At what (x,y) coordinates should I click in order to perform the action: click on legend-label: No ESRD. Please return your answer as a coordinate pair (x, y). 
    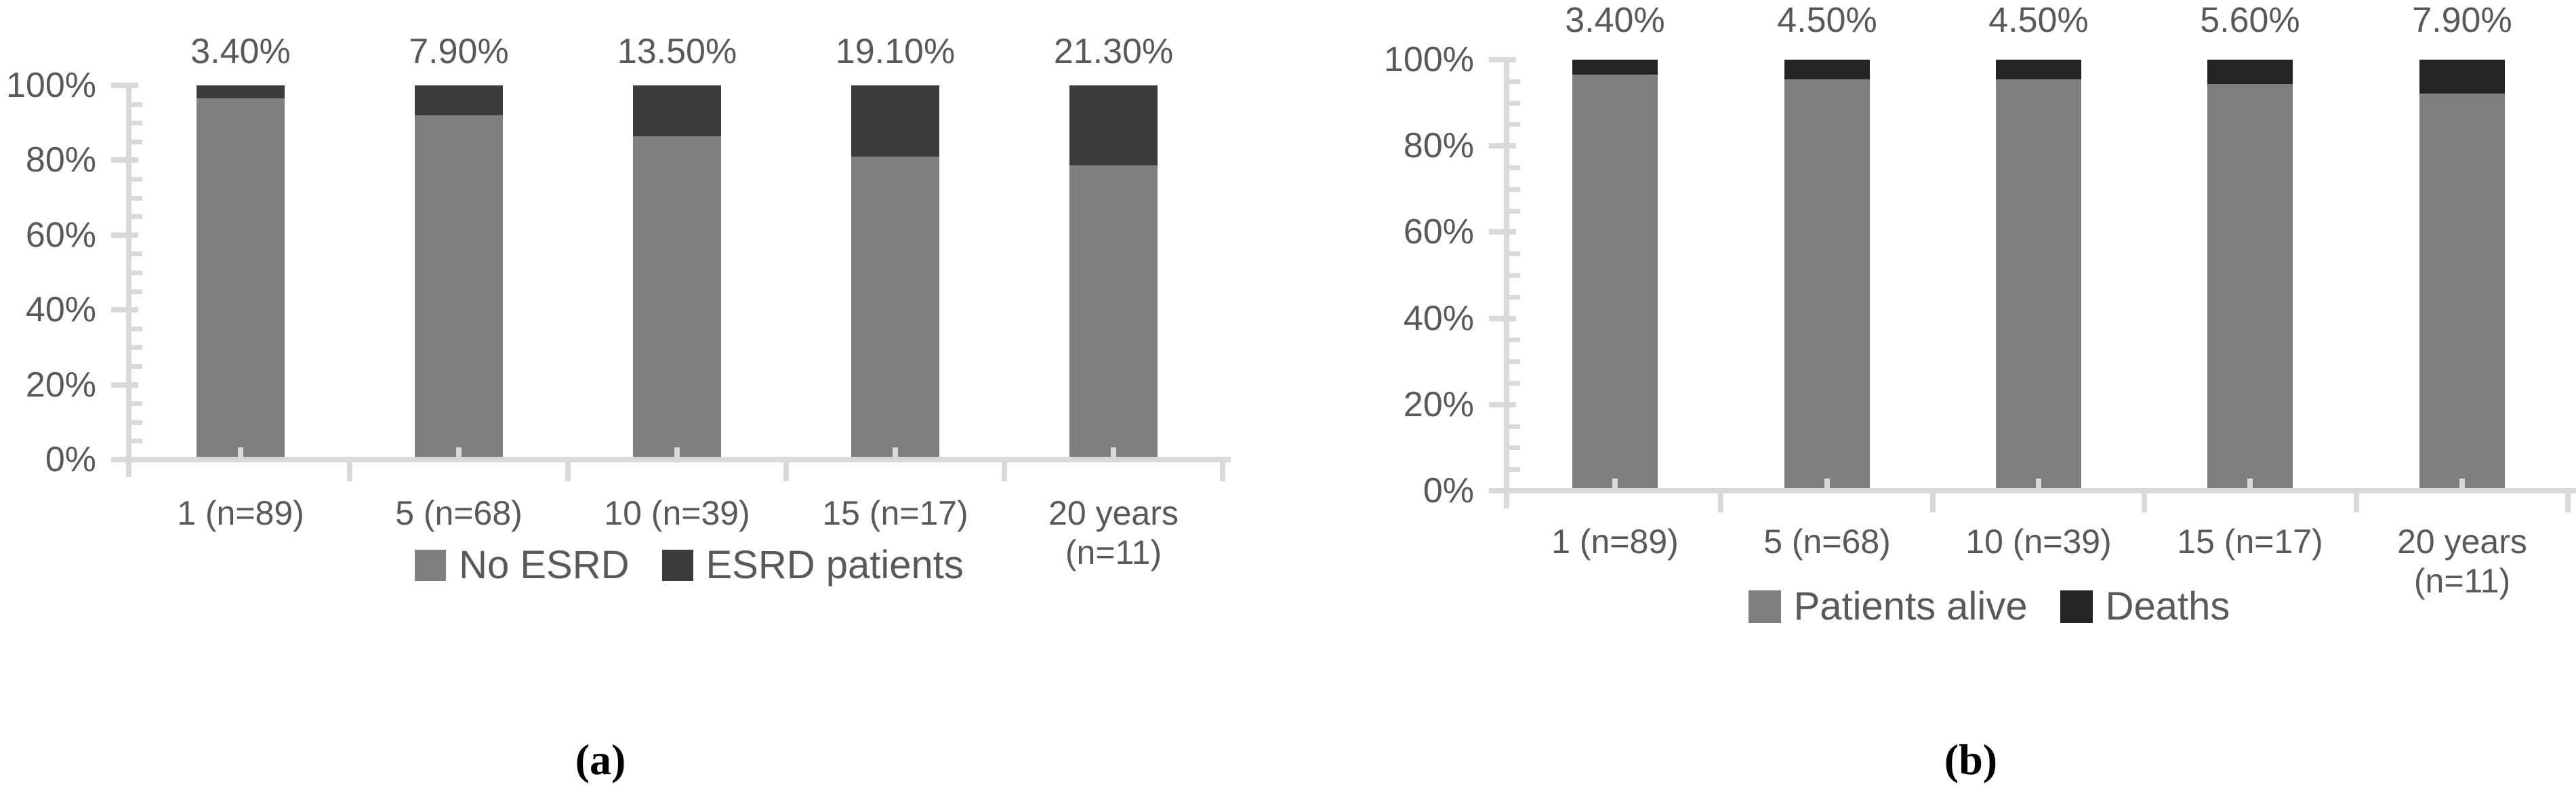
    Looking at the image, I should click on (544, 565).